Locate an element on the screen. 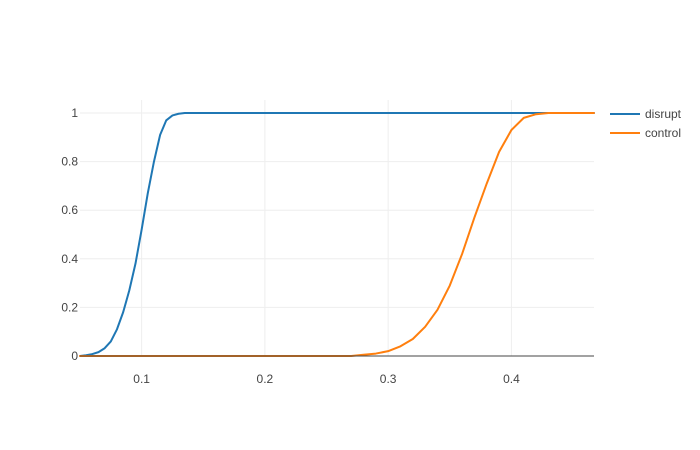 Image resolution: width=700 pixels, height=450 pixels. y-tick-label: 0.8 is located at coordinates (69, 162).